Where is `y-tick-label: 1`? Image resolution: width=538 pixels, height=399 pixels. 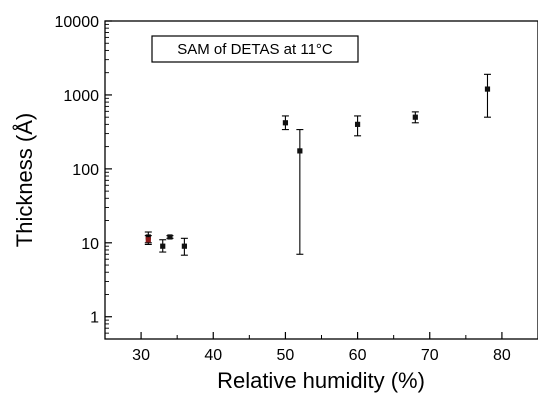
y-tick-label: 1 is located at coordinates (94, 318).